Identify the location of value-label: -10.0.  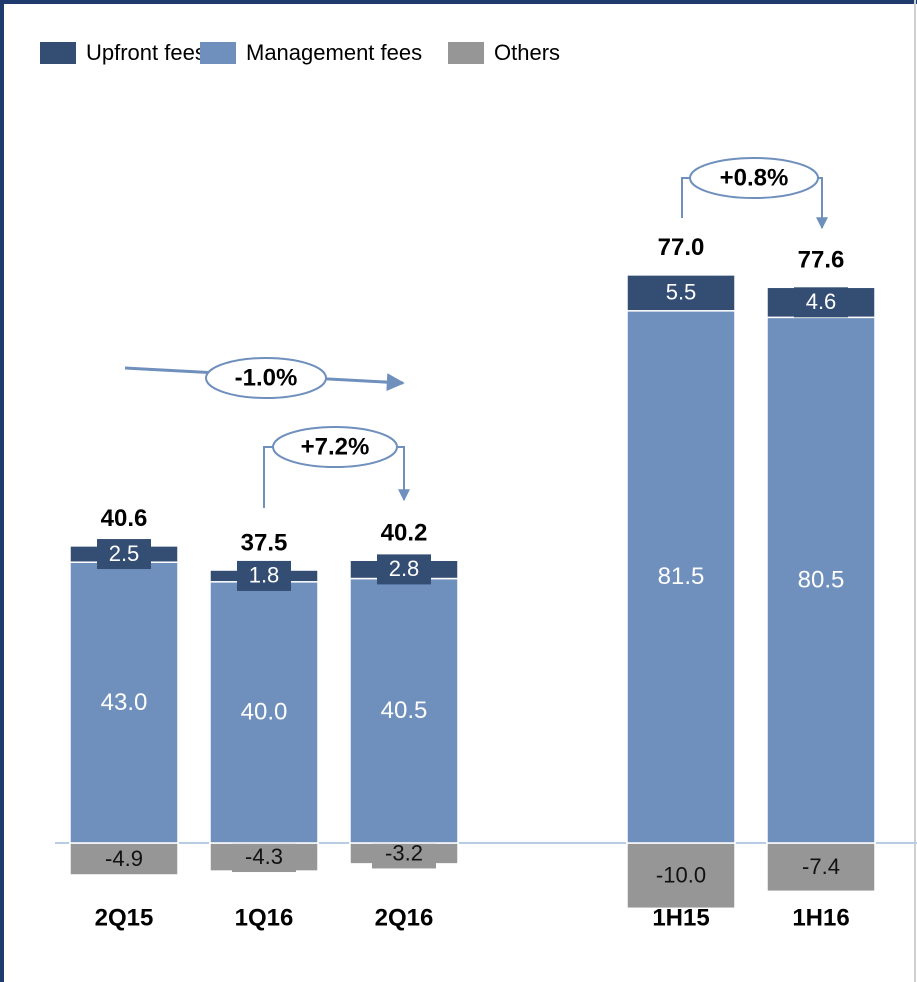
(681, 874).